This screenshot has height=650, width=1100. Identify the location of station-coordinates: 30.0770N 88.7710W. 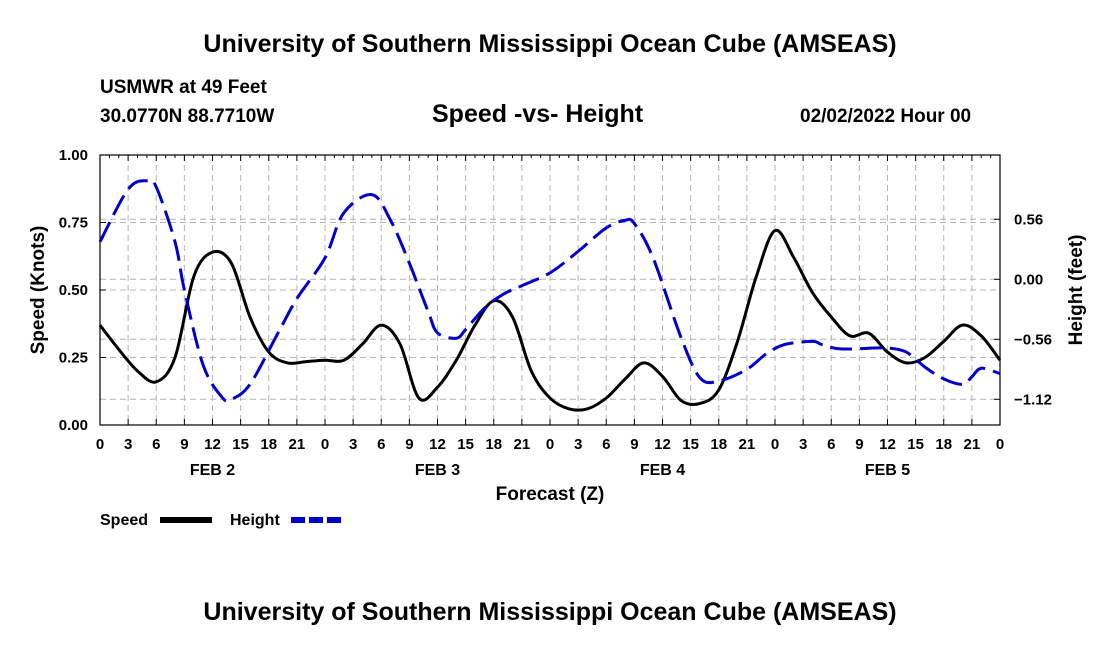
(187, 116).